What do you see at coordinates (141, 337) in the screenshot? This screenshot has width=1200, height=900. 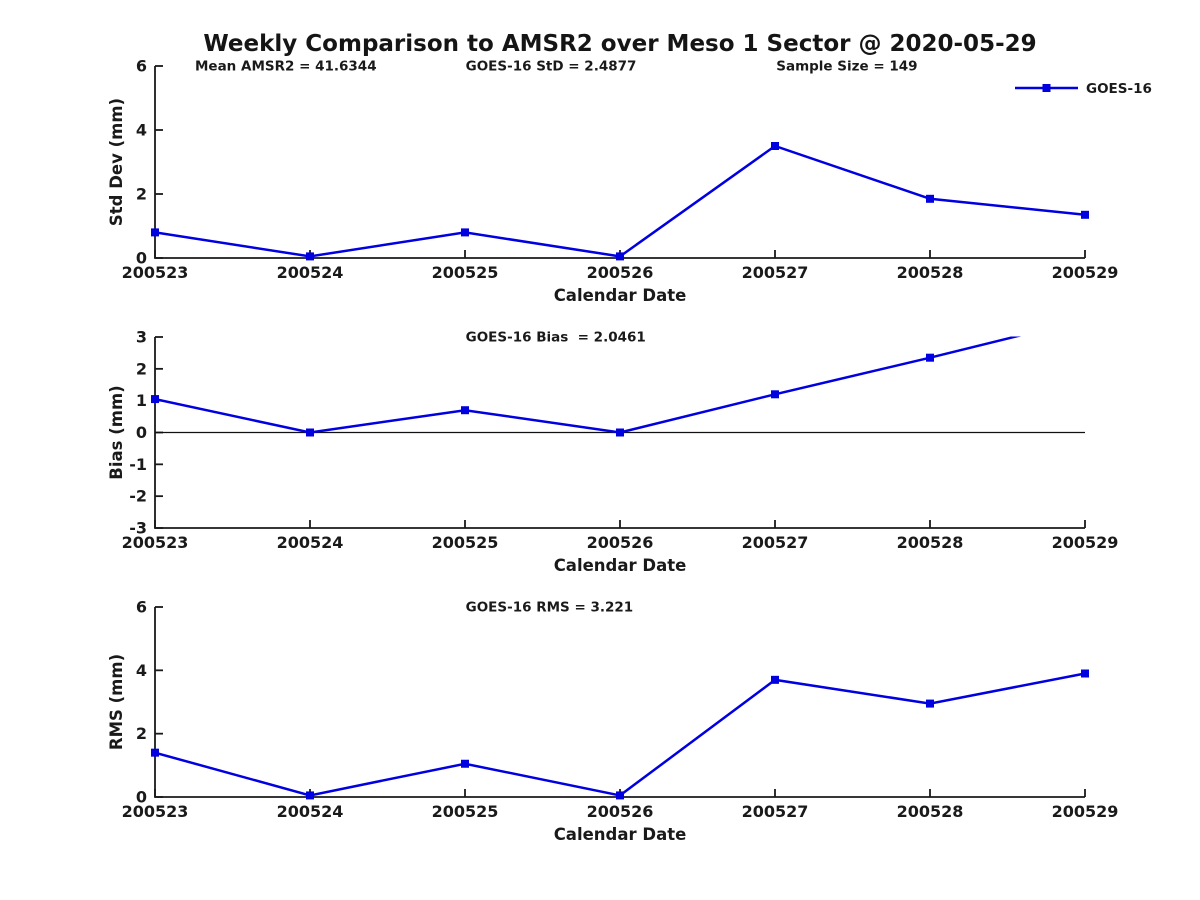 I see `y-tick-label: 3` at bounding box center [141, 337].